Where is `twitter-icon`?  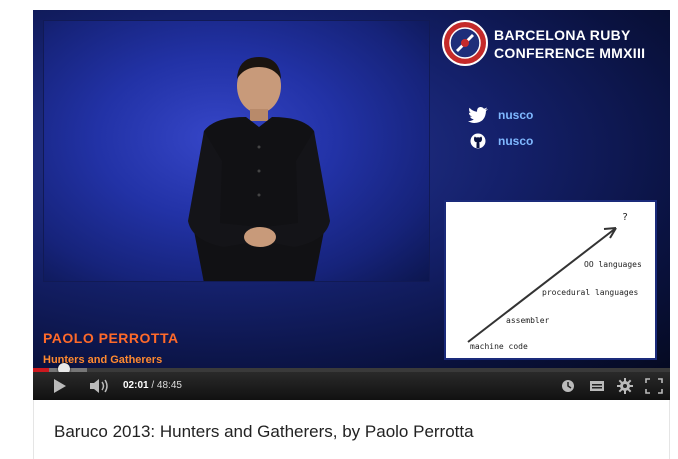
twitter-icon is located at coordinates (478, 115).